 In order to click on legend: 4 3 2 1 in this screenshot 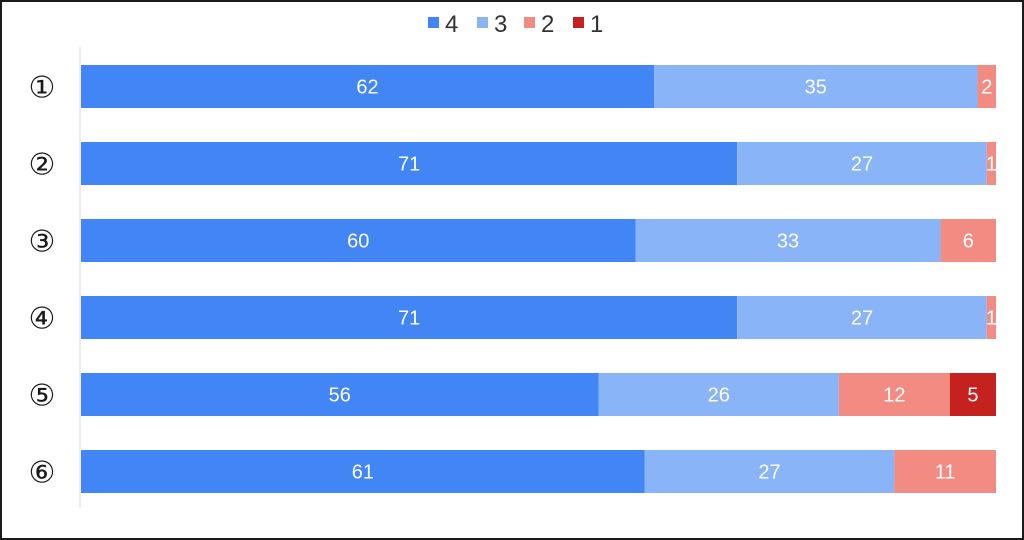, I will do `click(515, 24)`.